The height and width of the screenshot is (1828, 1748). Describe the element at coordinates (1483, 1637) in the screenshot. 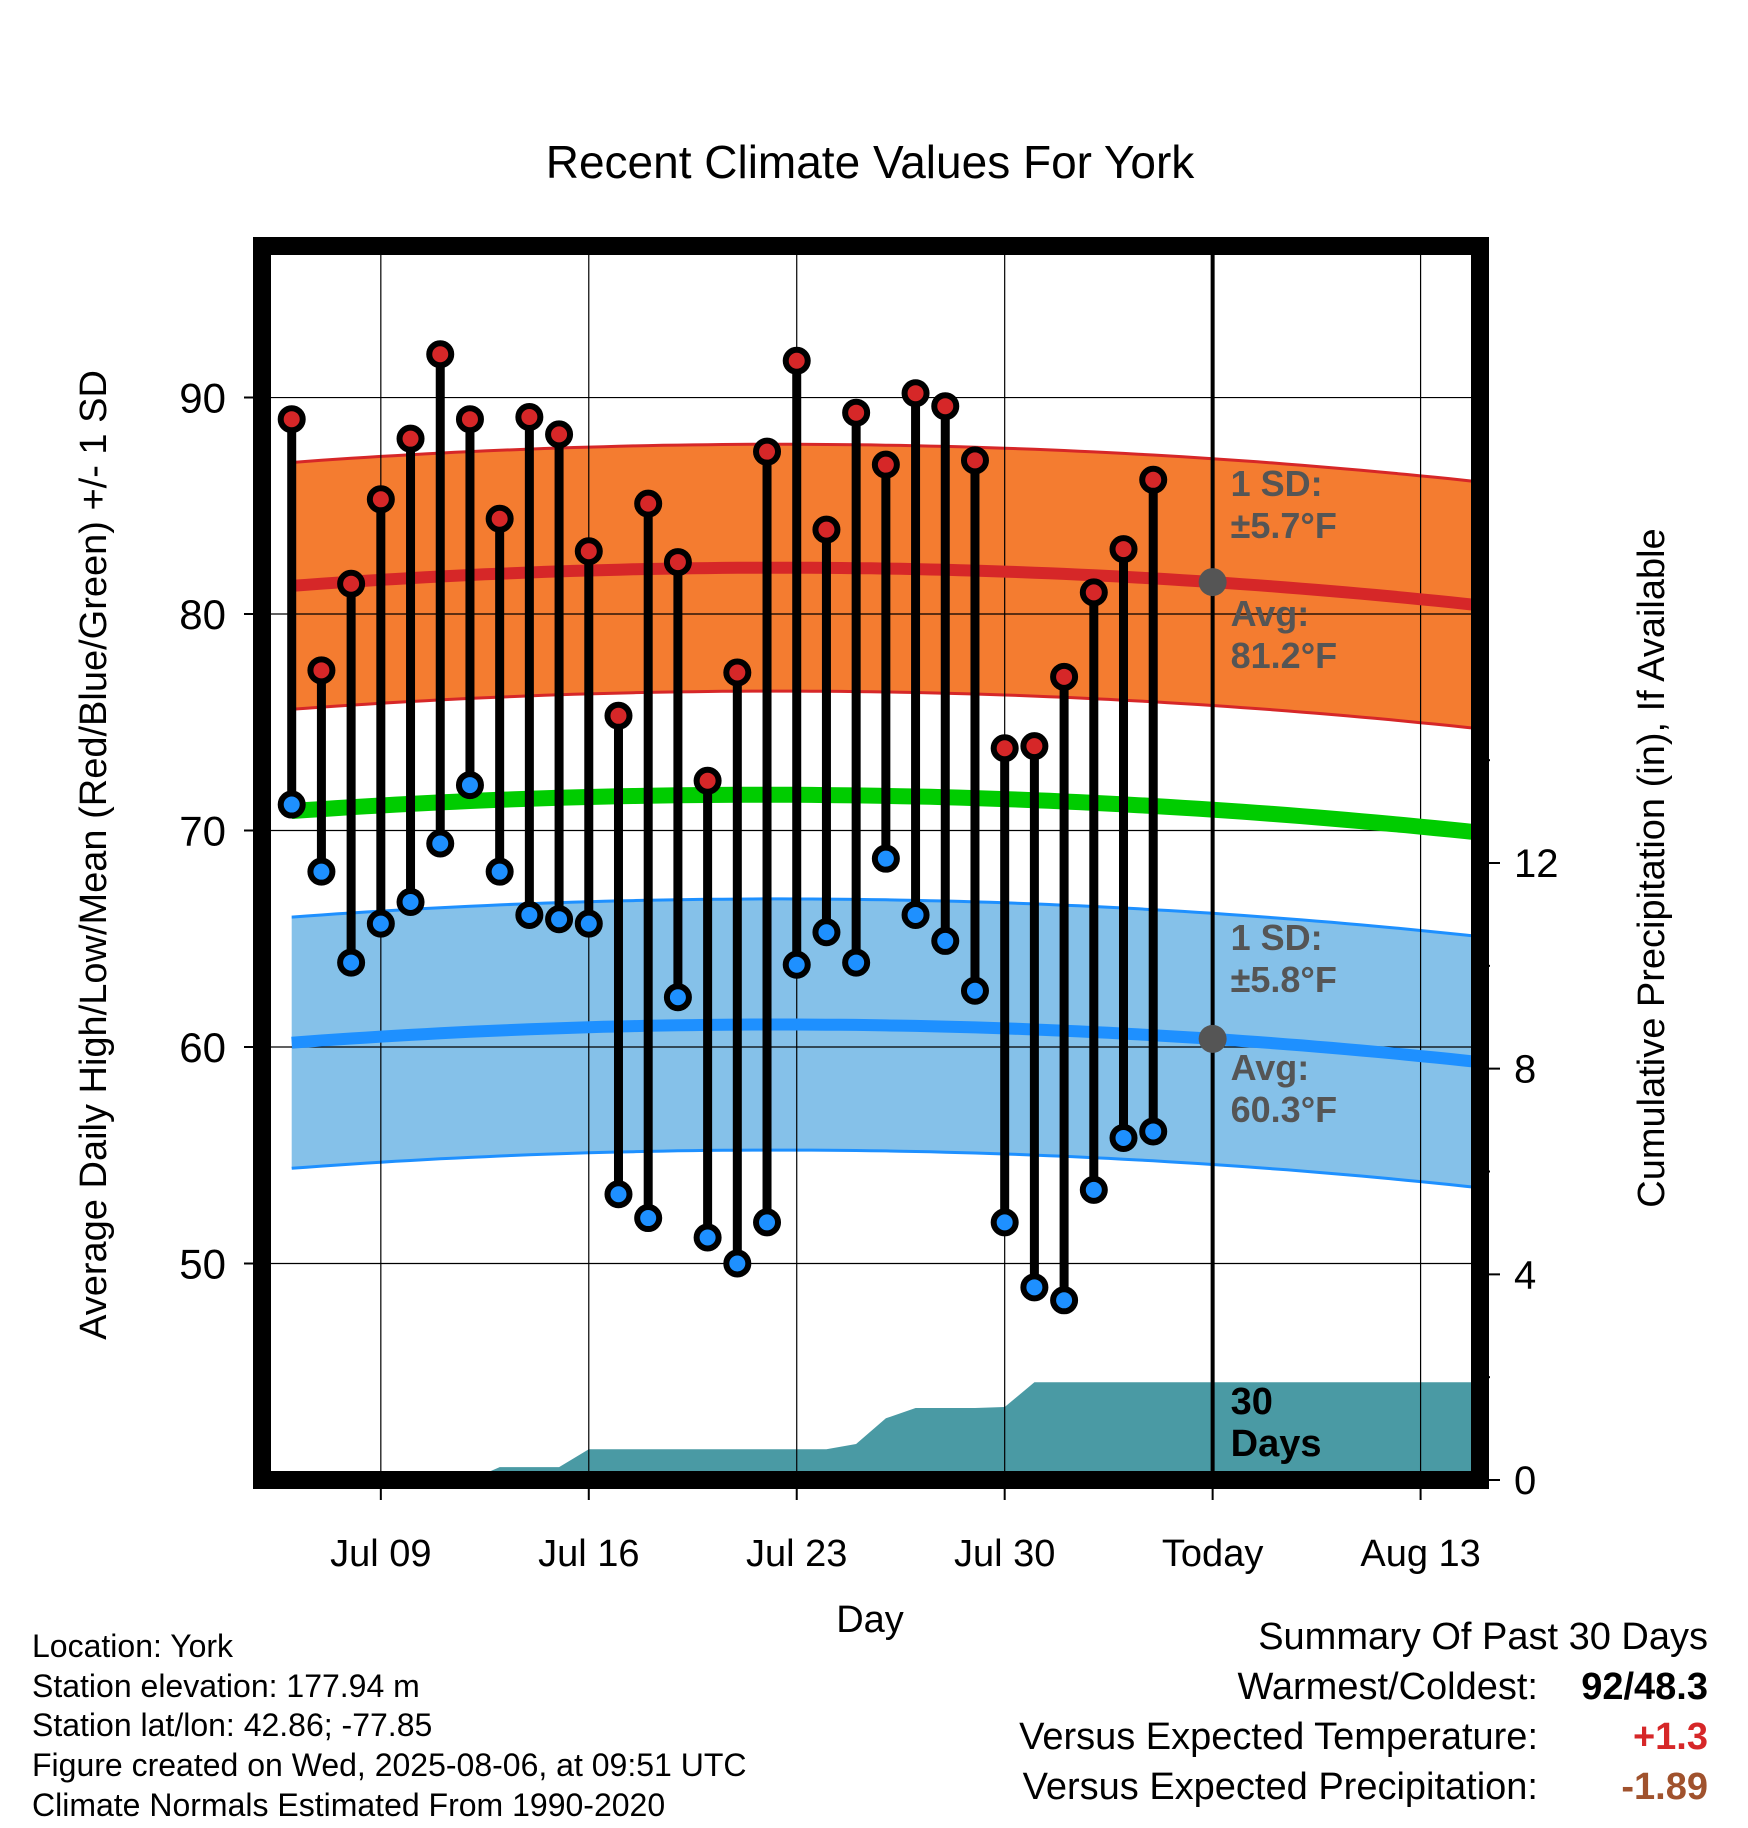

I see `summary-title-text: Summary Of Past 30 Days` at that location.